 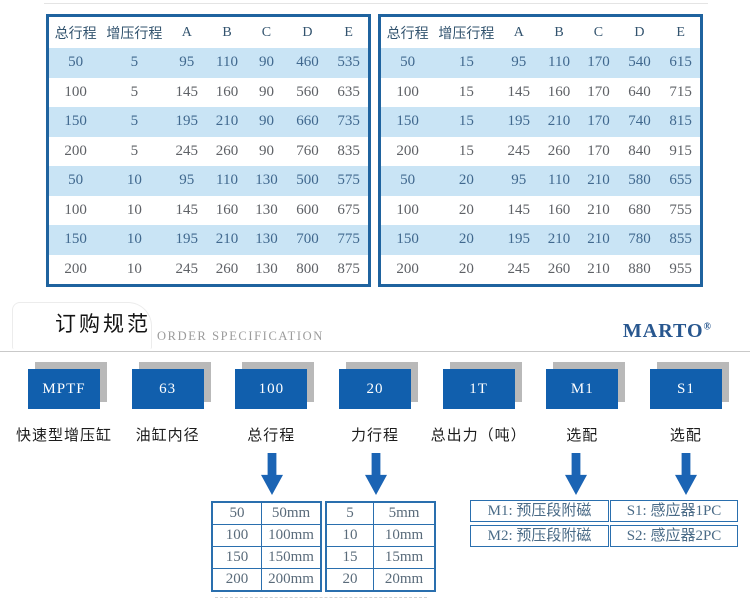 What do you see at coordinates (478, 436) in the screenshot?
I see `order-code-label: 总出力（吨）` at bounding box center [478, 436].